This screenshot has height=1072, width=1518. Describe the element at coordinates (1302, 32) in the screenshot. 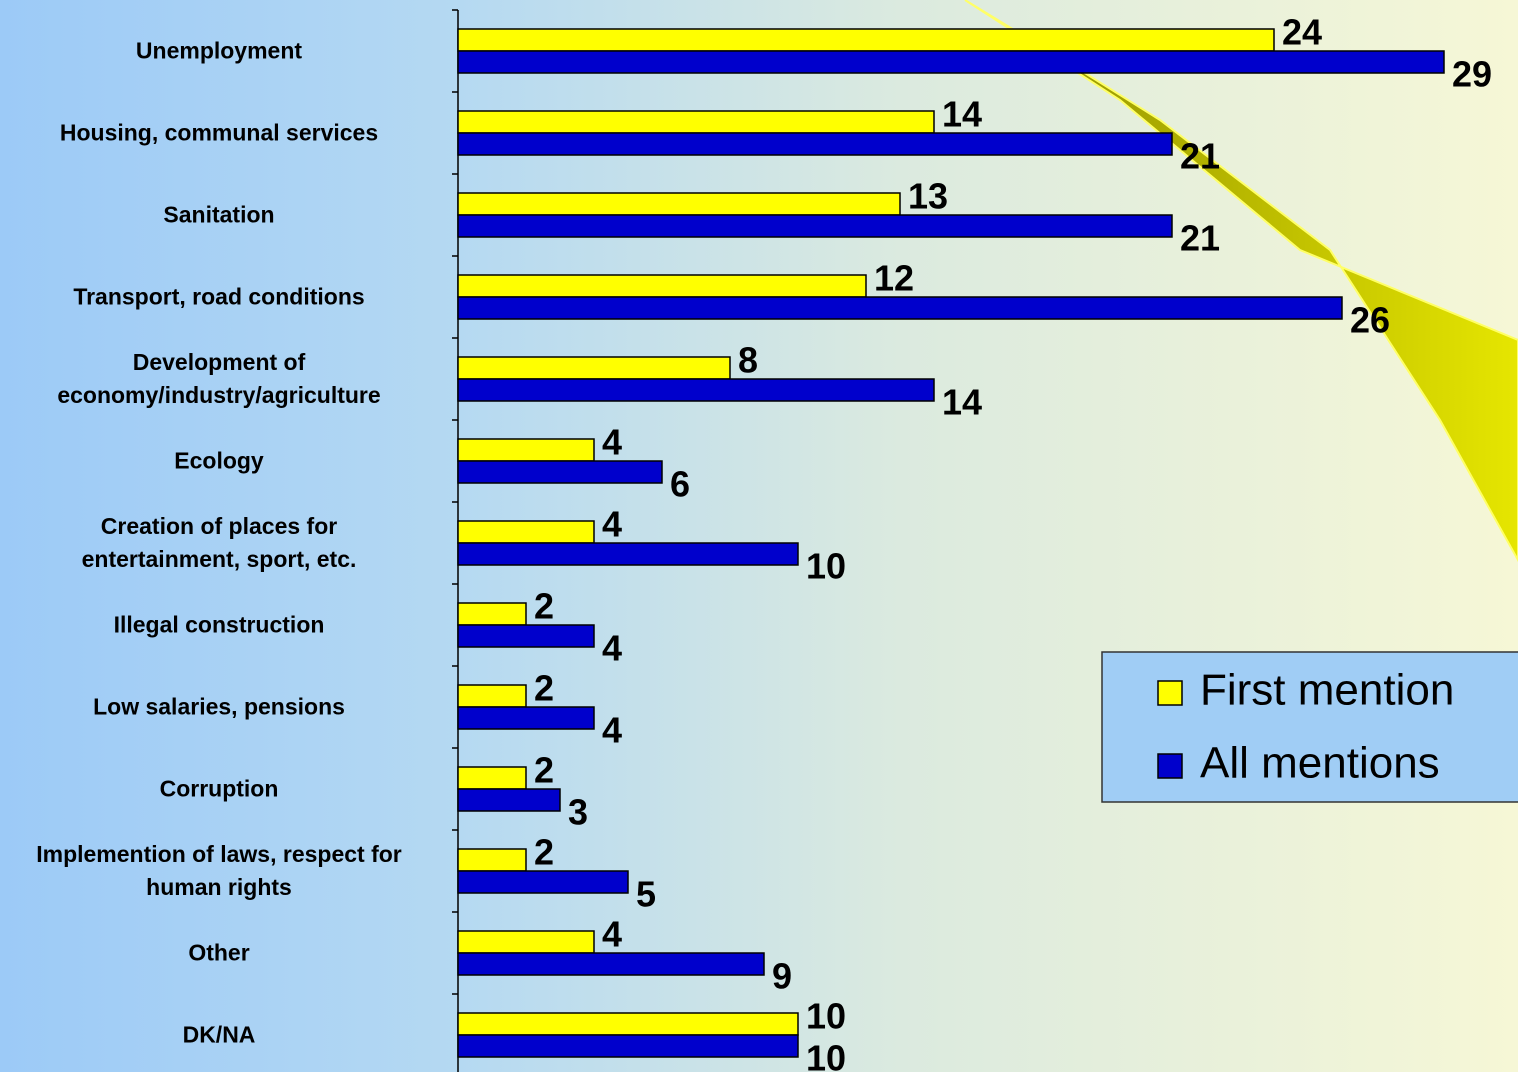

I see `value-label: 24` at that location.